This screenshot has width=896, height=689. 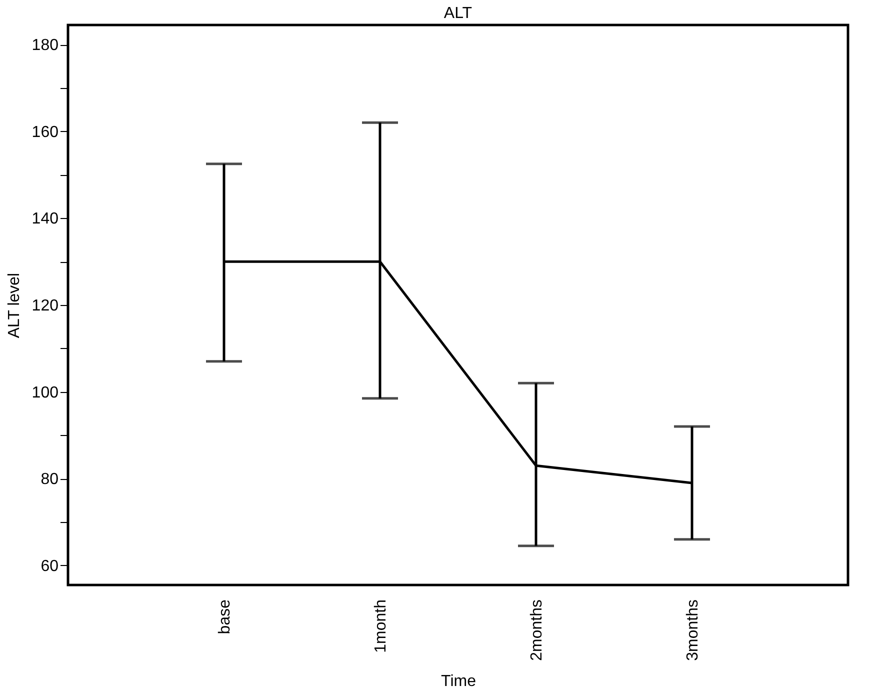 What do you see at coordinates (458, 13) in the screenshot?
I see `chart-title: ALT` at bounding box center [458, 13].